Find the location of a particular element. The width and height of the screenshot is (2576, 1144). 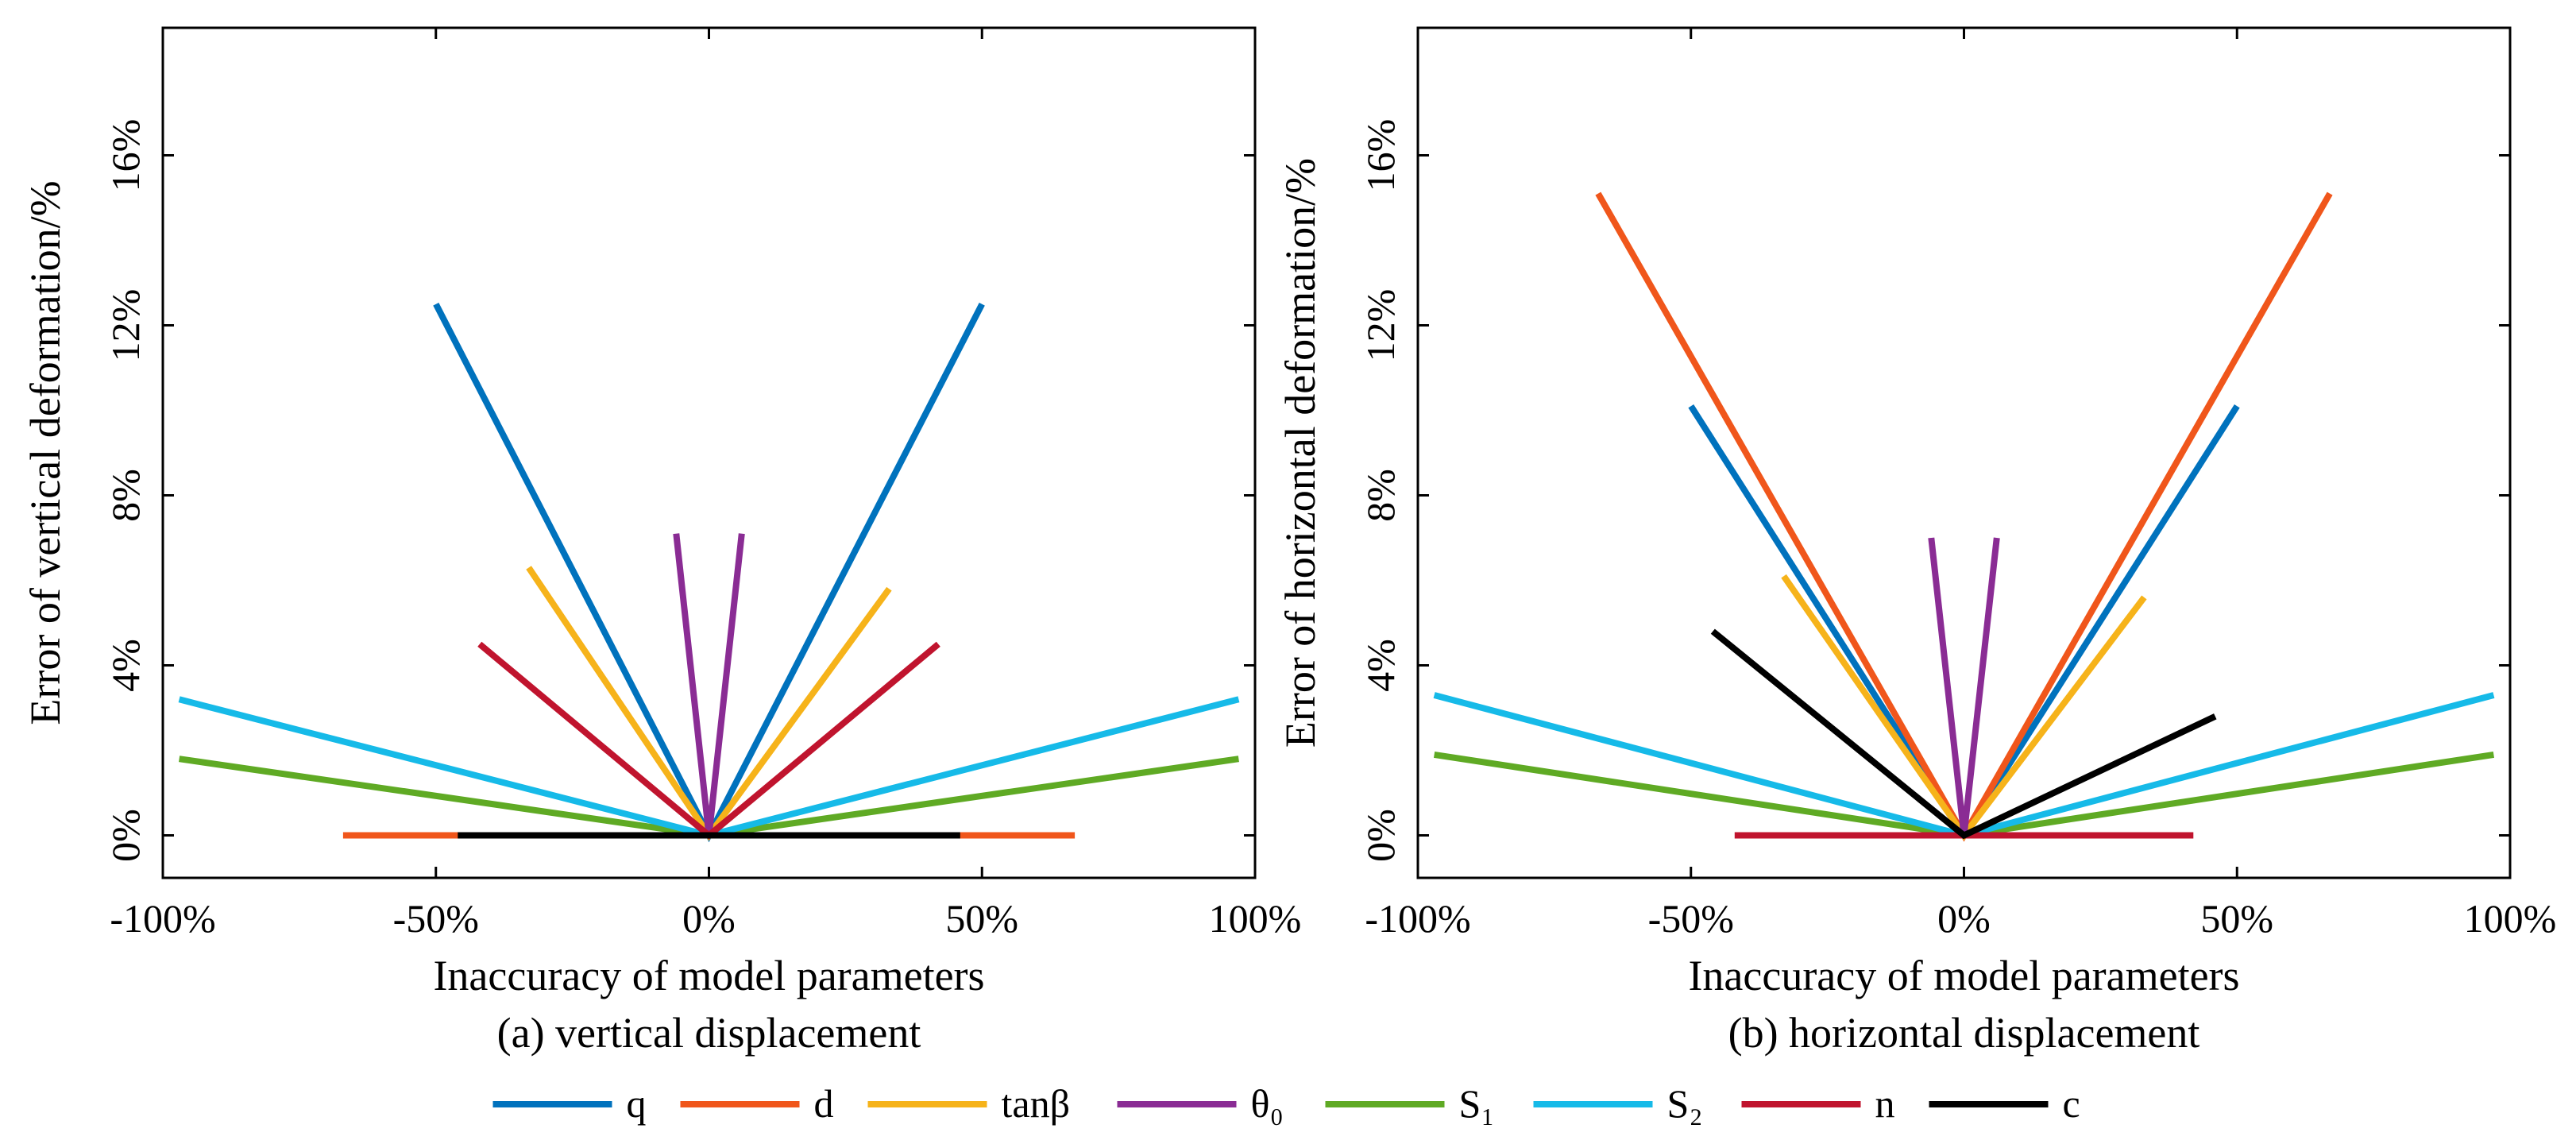

series-line-c is located at coordinates (1963, 734).